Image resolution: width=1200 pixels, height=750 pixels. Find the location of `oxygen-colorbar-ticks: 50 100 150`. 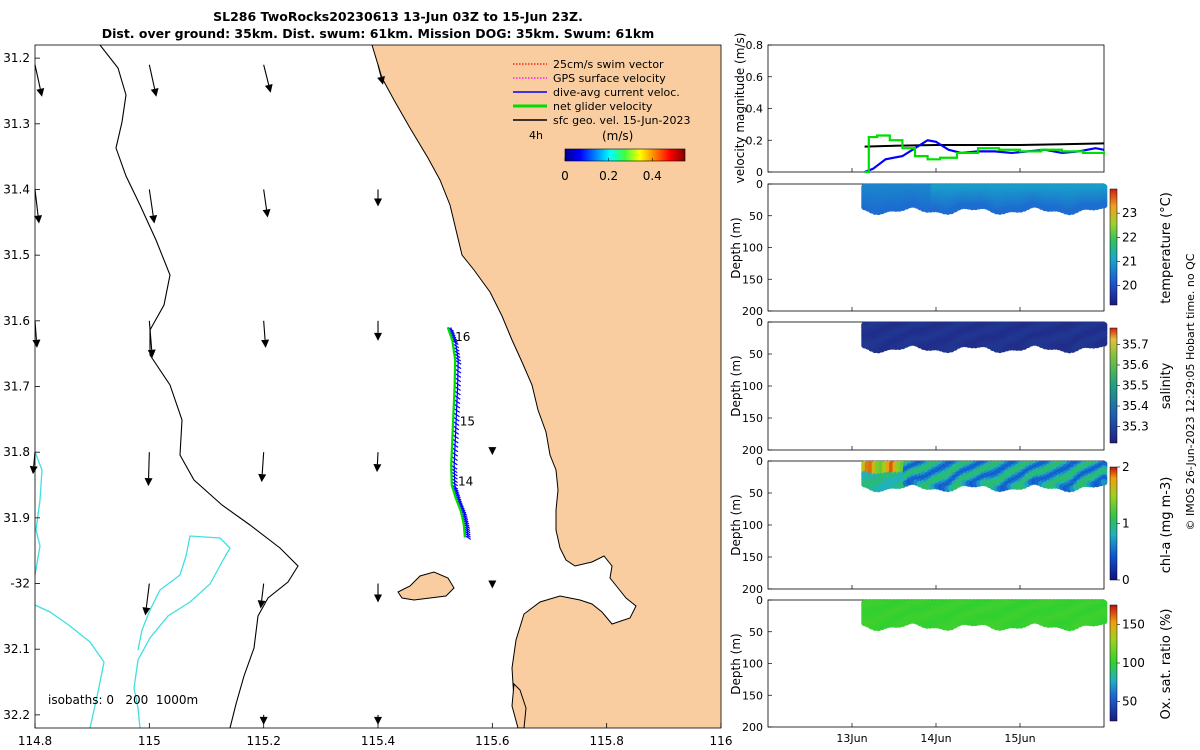

oxygen-colorbar-ticks: 50 100 150 is located at coordinates (1131, 663).